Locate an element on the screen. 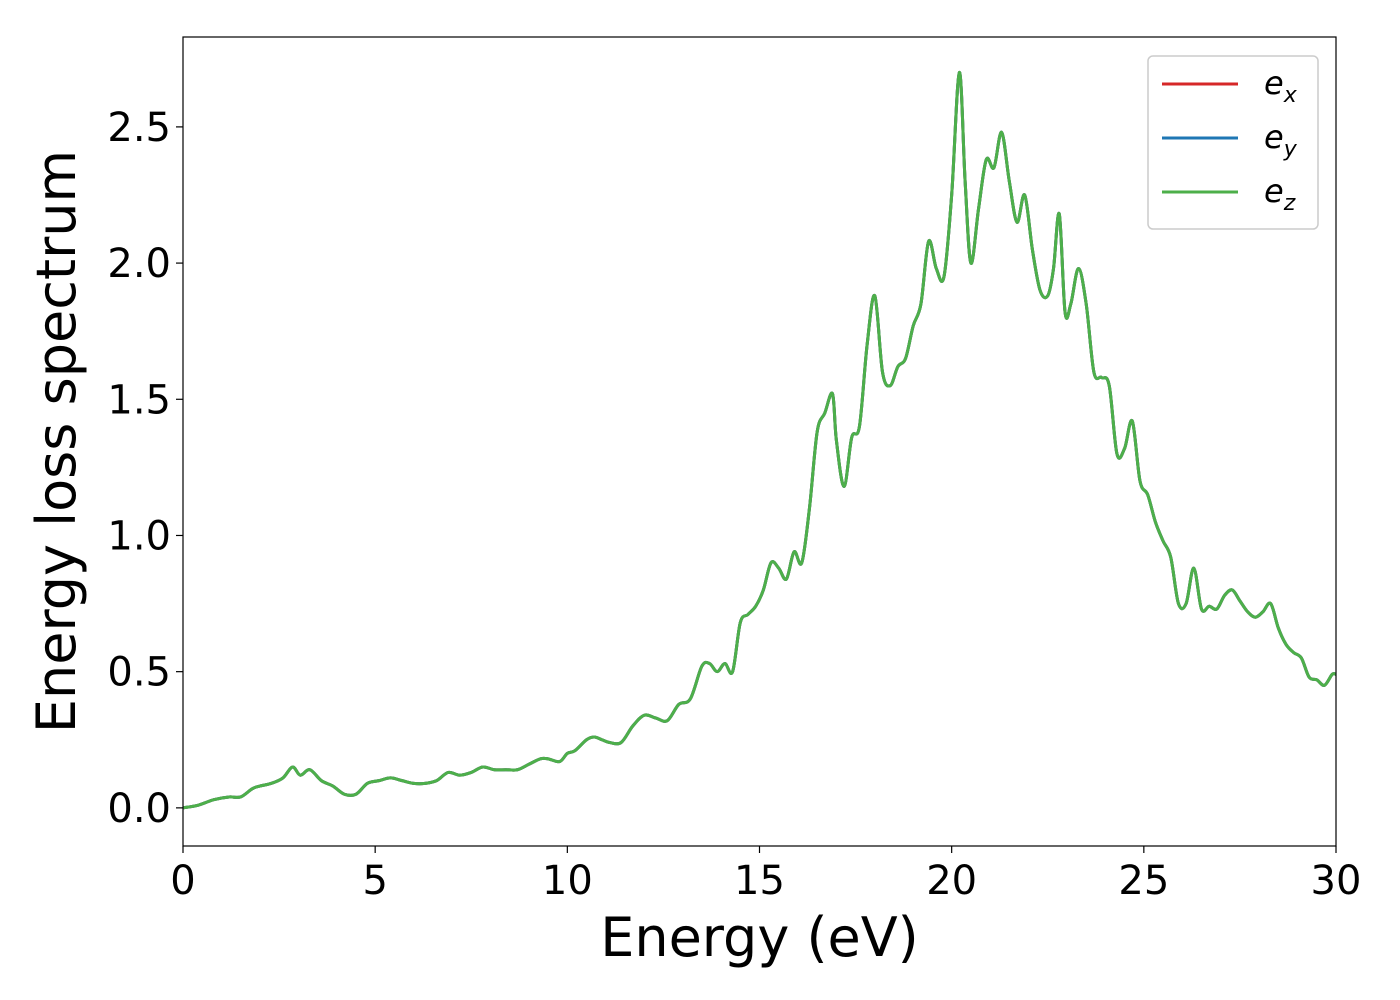 The width and height of the screenshot is (1400, 1000). y-tick-label: 2.0 is located at coordinates (139, 264).